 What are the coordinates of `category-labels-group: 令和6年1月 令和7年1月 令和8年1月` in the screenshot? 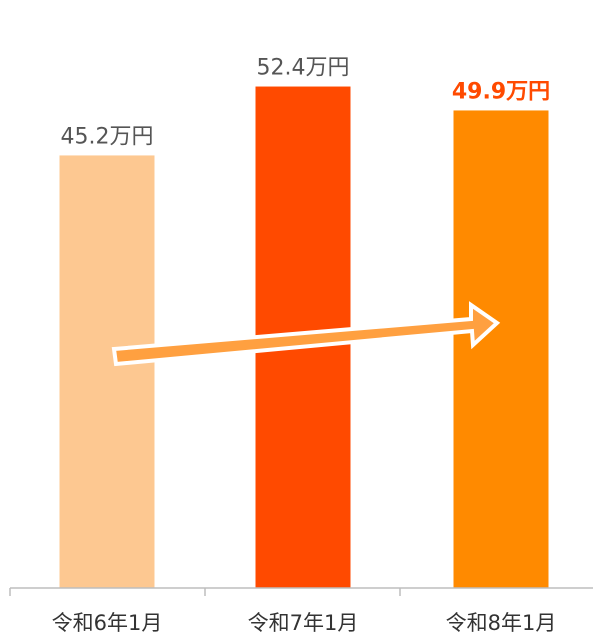 It's located at (304, 623).